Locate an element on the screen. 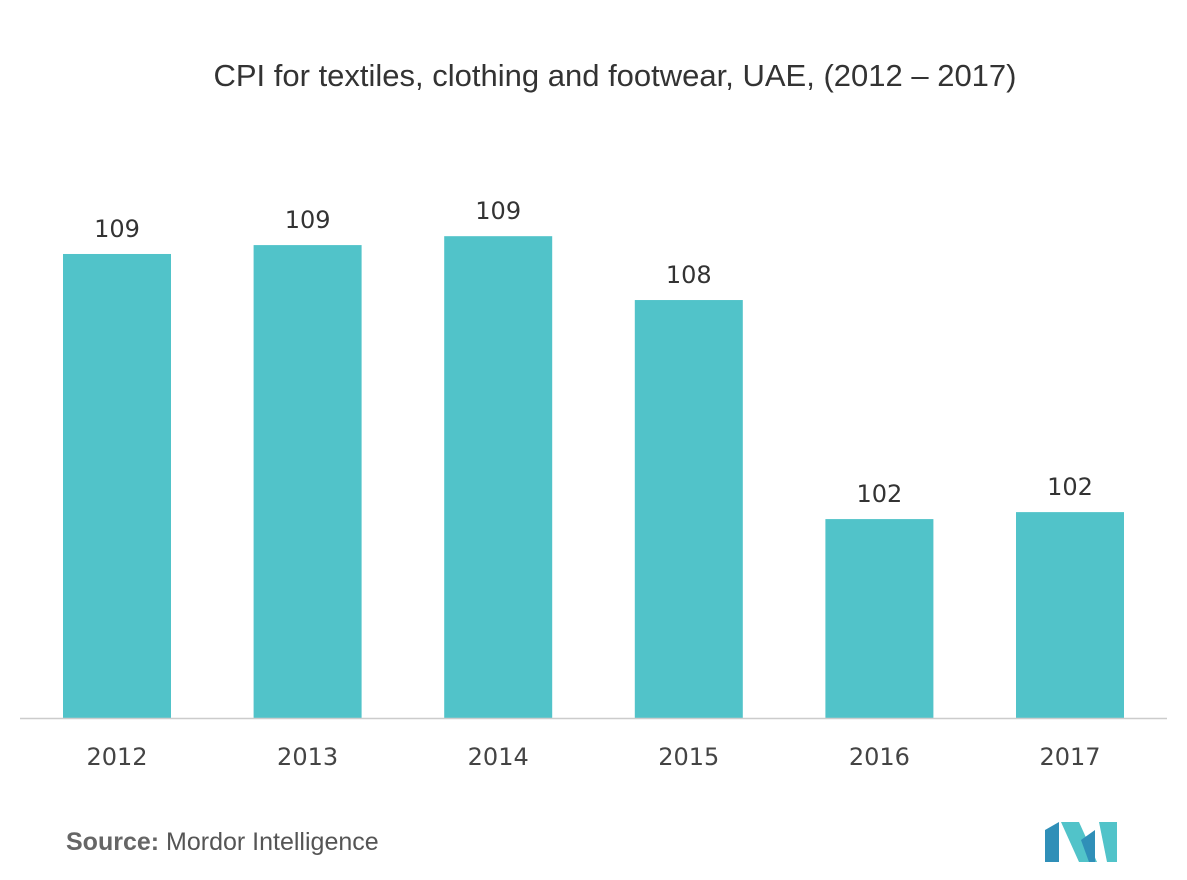 This screenshot has height=880, width=1187. bar-2015 is located at coordinates (688, 509).